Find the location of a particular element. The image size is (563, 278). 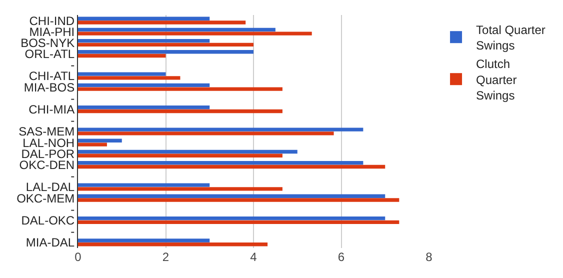

legend-label: Clutch Quarter Swings is located at coordinates (496, 79).